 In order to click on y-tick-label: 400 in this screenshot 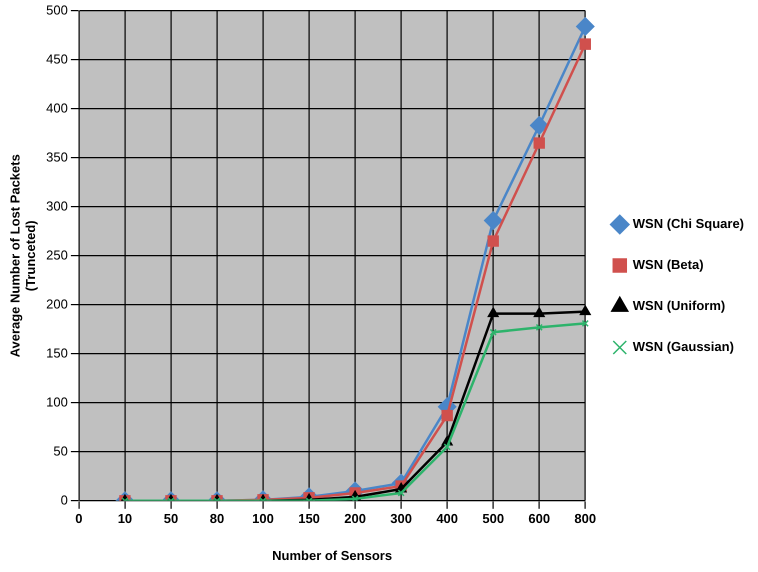, I will do `click(57, 108)`.